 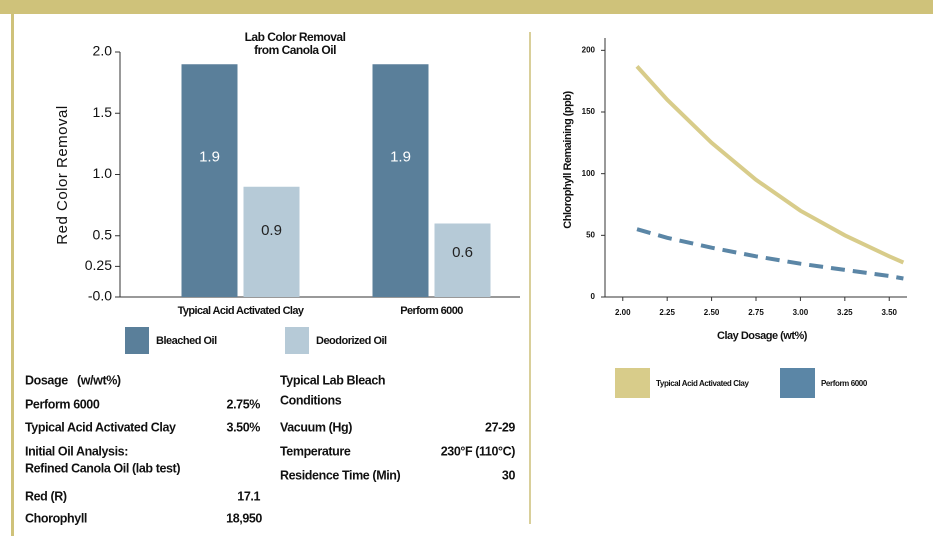 What do you see at coordinates (340, 475) in the screenshot?
I see `cell: Residence Time (Min)` at bounding box center [340, 475].